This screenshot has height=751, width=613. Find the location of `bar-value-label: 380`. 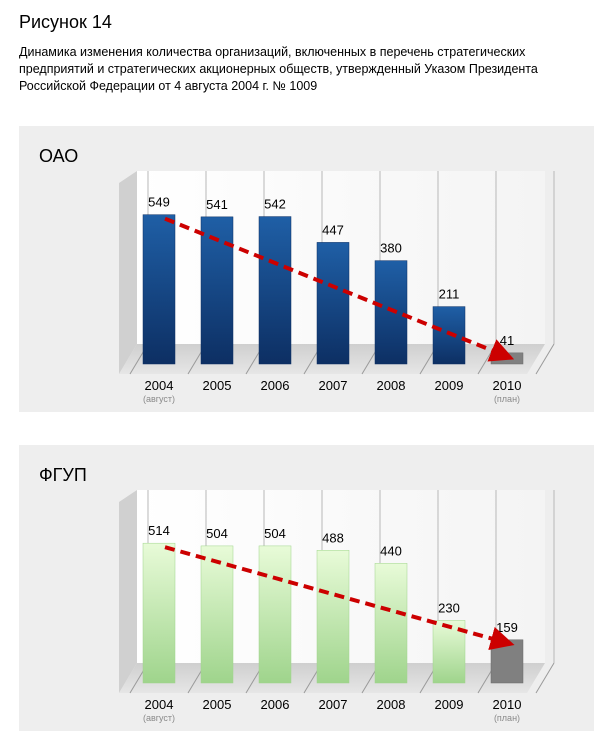

bar-value-label: 380 is located at coordinates (391, 248).